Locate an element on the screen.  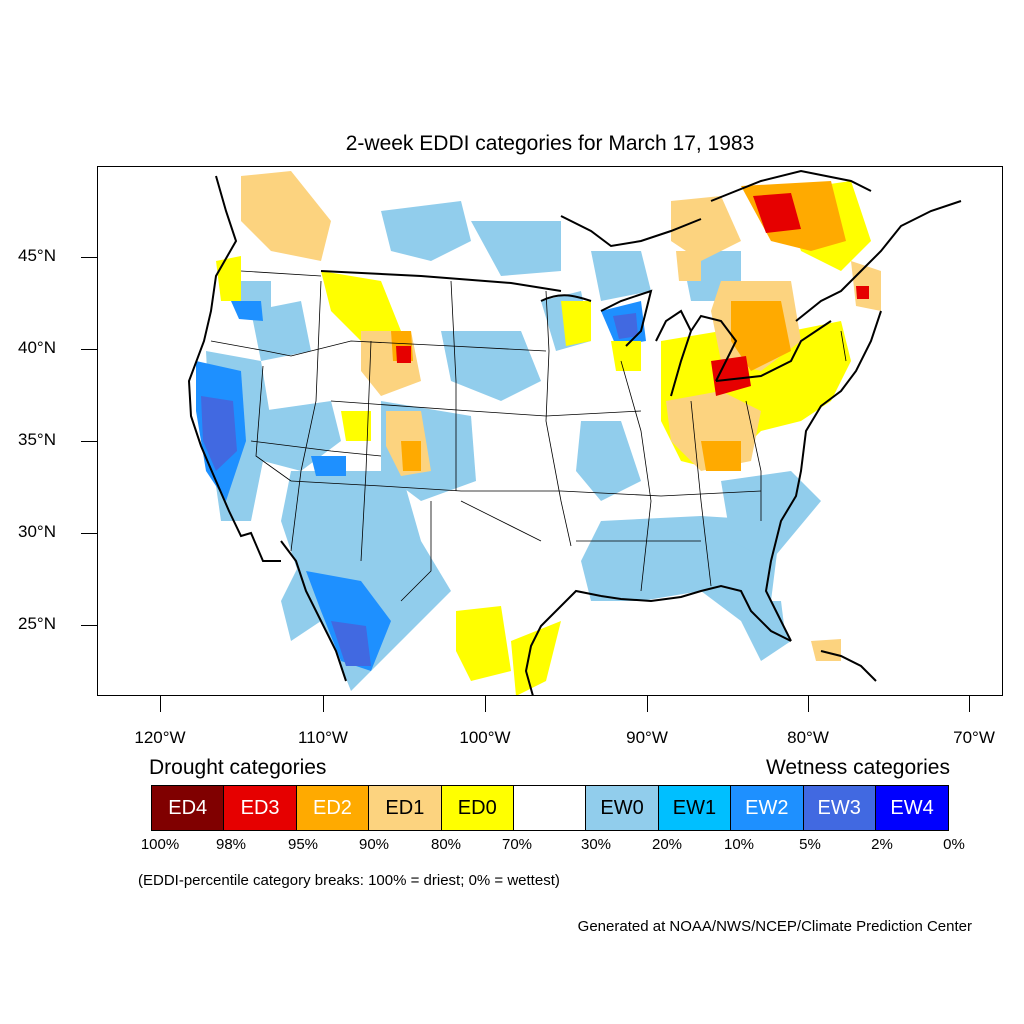
legend-box-ed0: ED0 is located at coordinates (477, 808).